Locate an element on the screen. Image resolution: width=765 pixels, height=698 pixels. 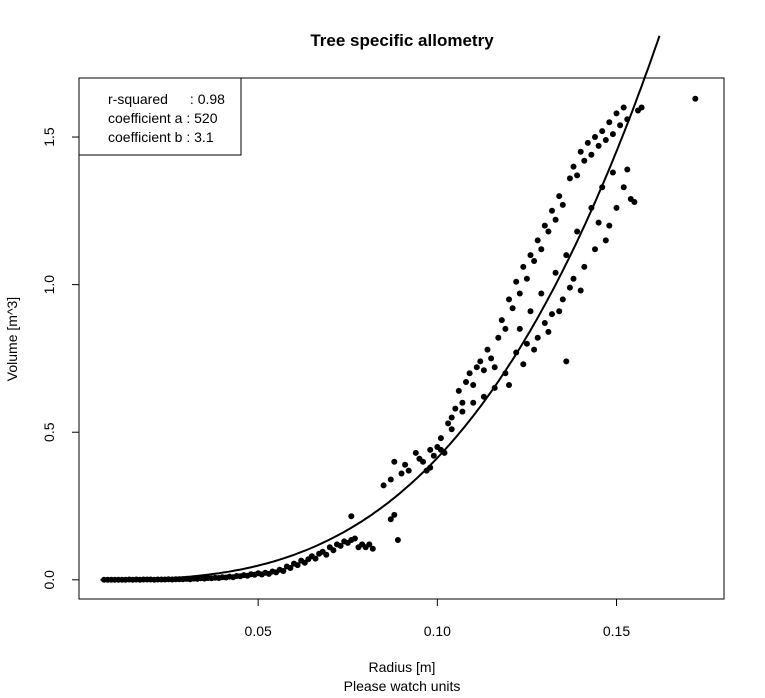
legend-line: r-squared: 0.98 is located at coordinates (166, 99).